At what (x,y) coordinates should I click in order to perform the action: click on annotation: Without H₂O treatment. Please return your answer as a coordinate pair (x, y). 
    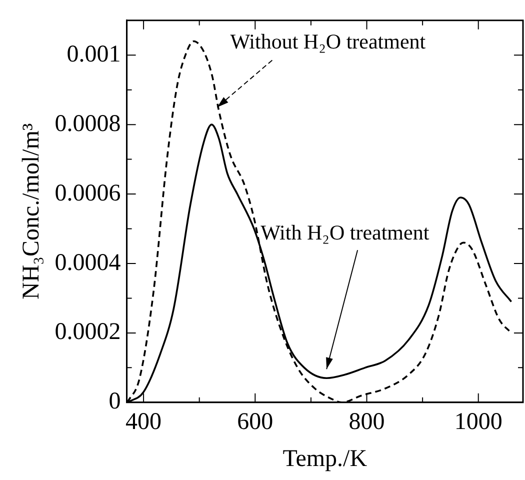
    Looking at the image, I should click on (328, 42).